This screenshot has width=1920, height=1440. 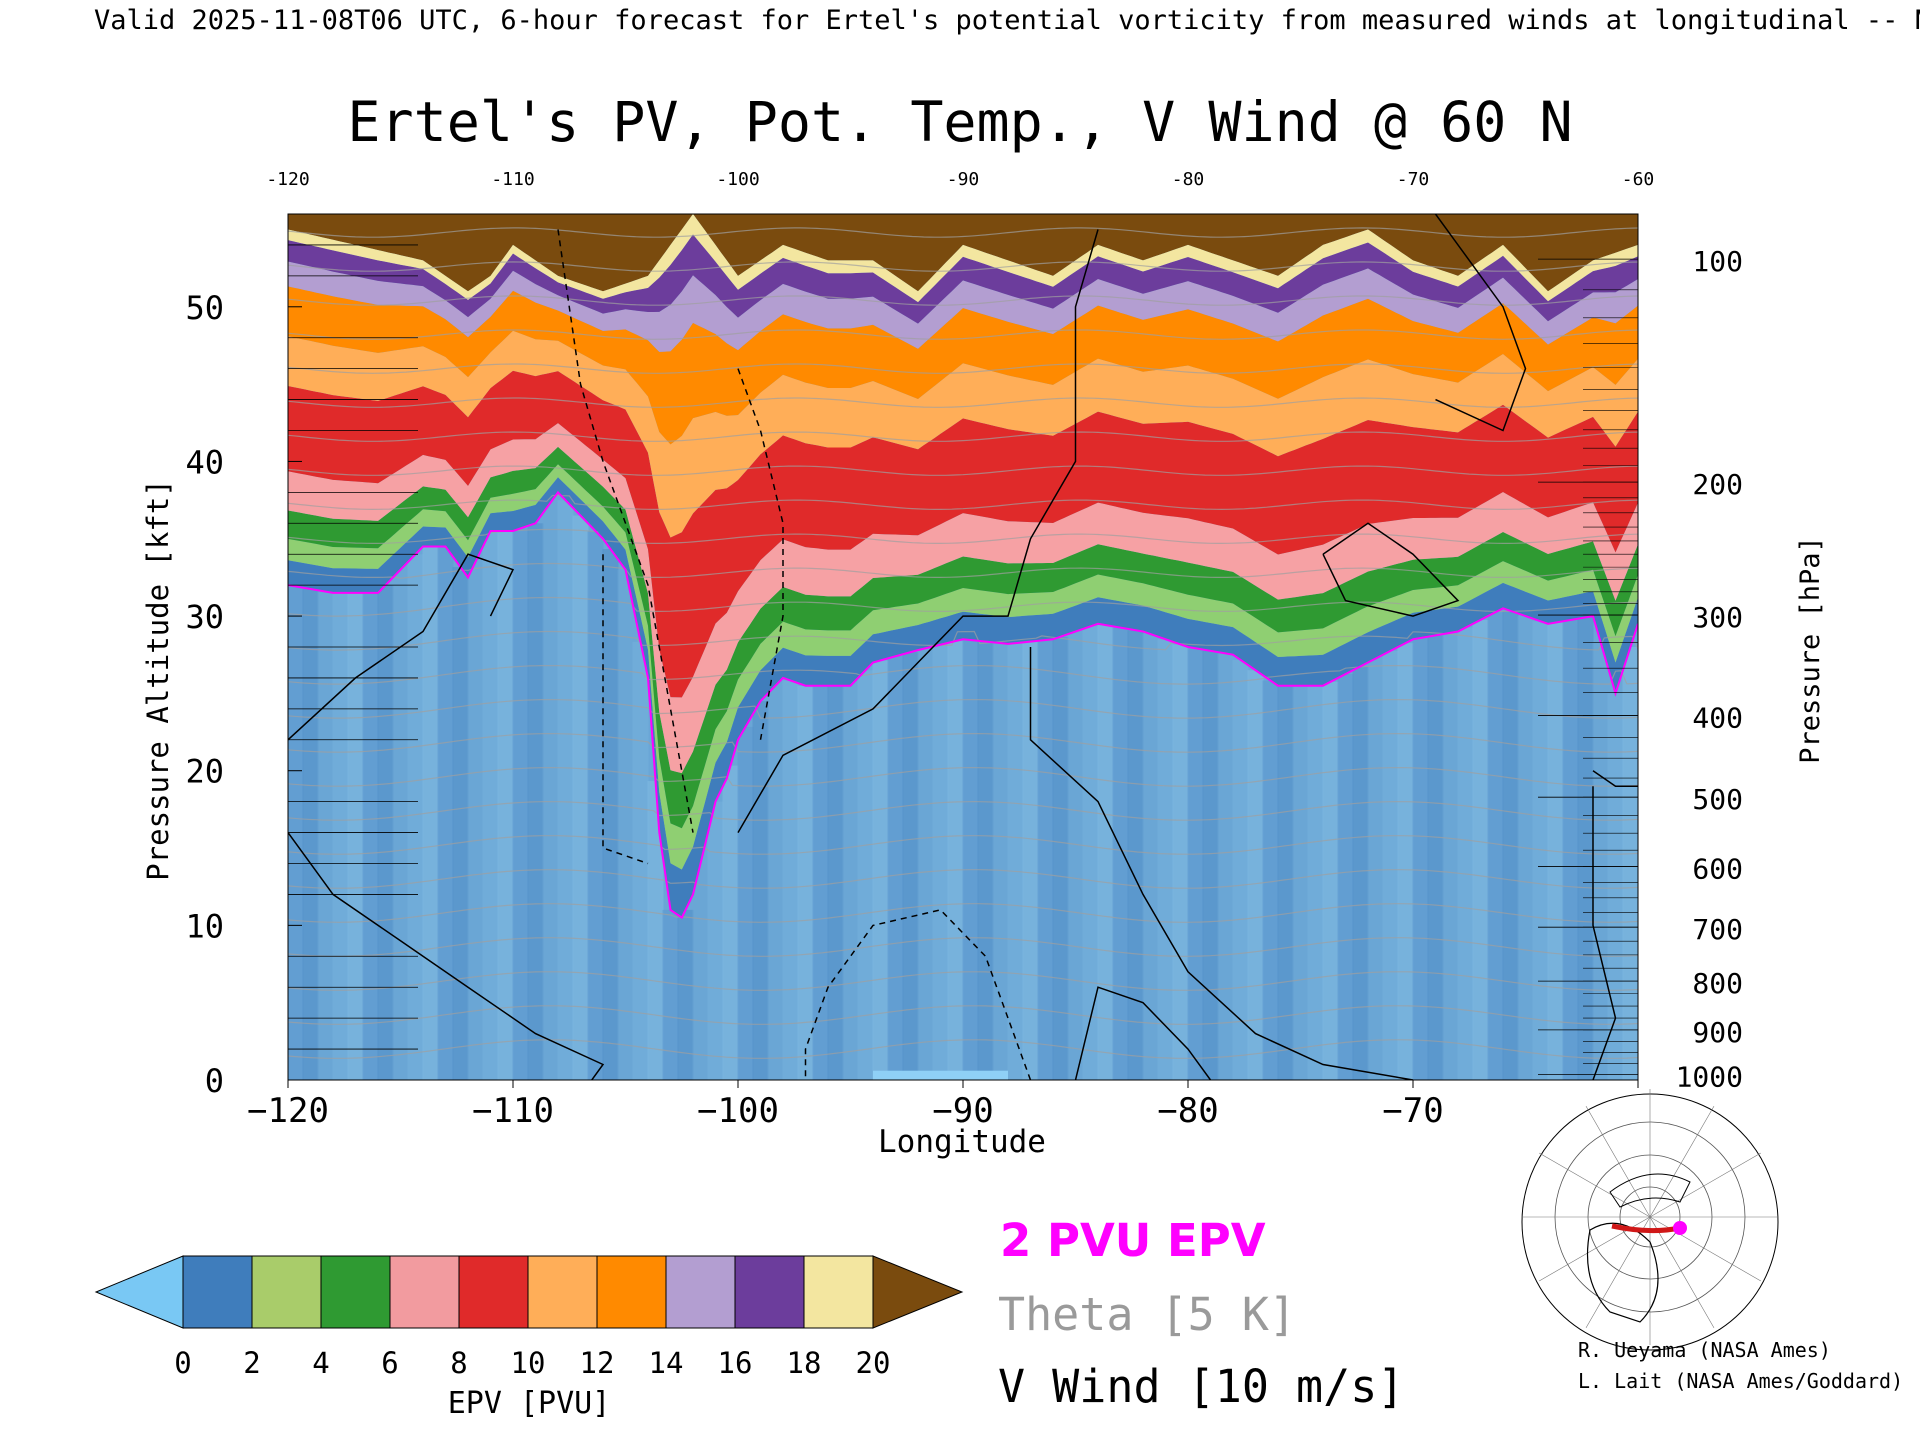 What do you see at coordinates (158, 680) in the screenshot?
I see `y-axis-label-left: Pressure Altitude [kft]` at bounding box center [158, 680].